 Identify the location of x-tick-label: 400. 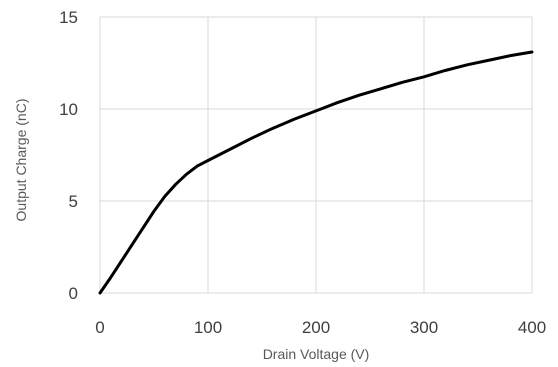
(532, 327).